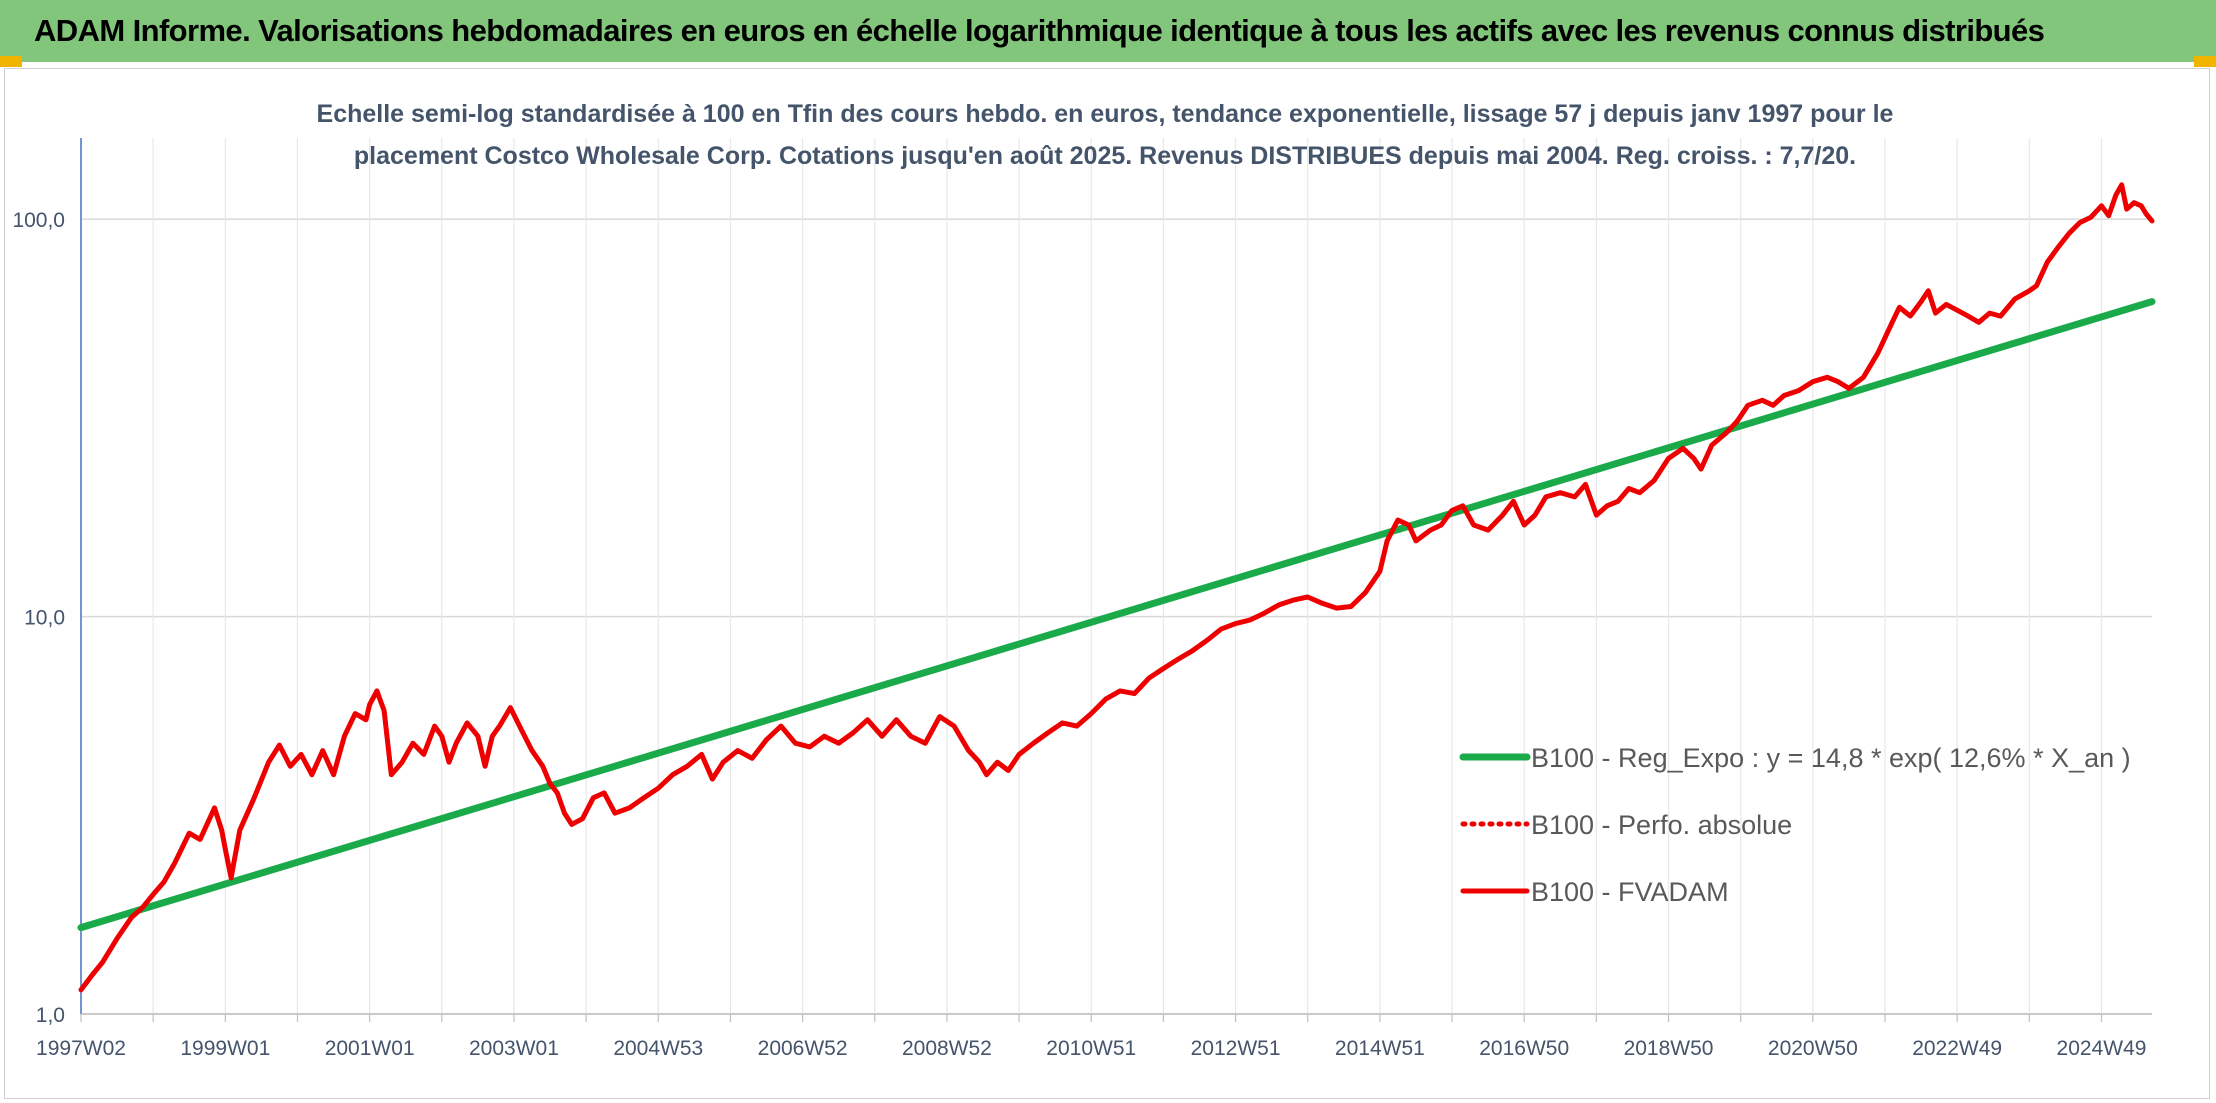 The image size is (2216, 1103). I want to click on x-tick-label: 2003W01, so click(514, 1048).